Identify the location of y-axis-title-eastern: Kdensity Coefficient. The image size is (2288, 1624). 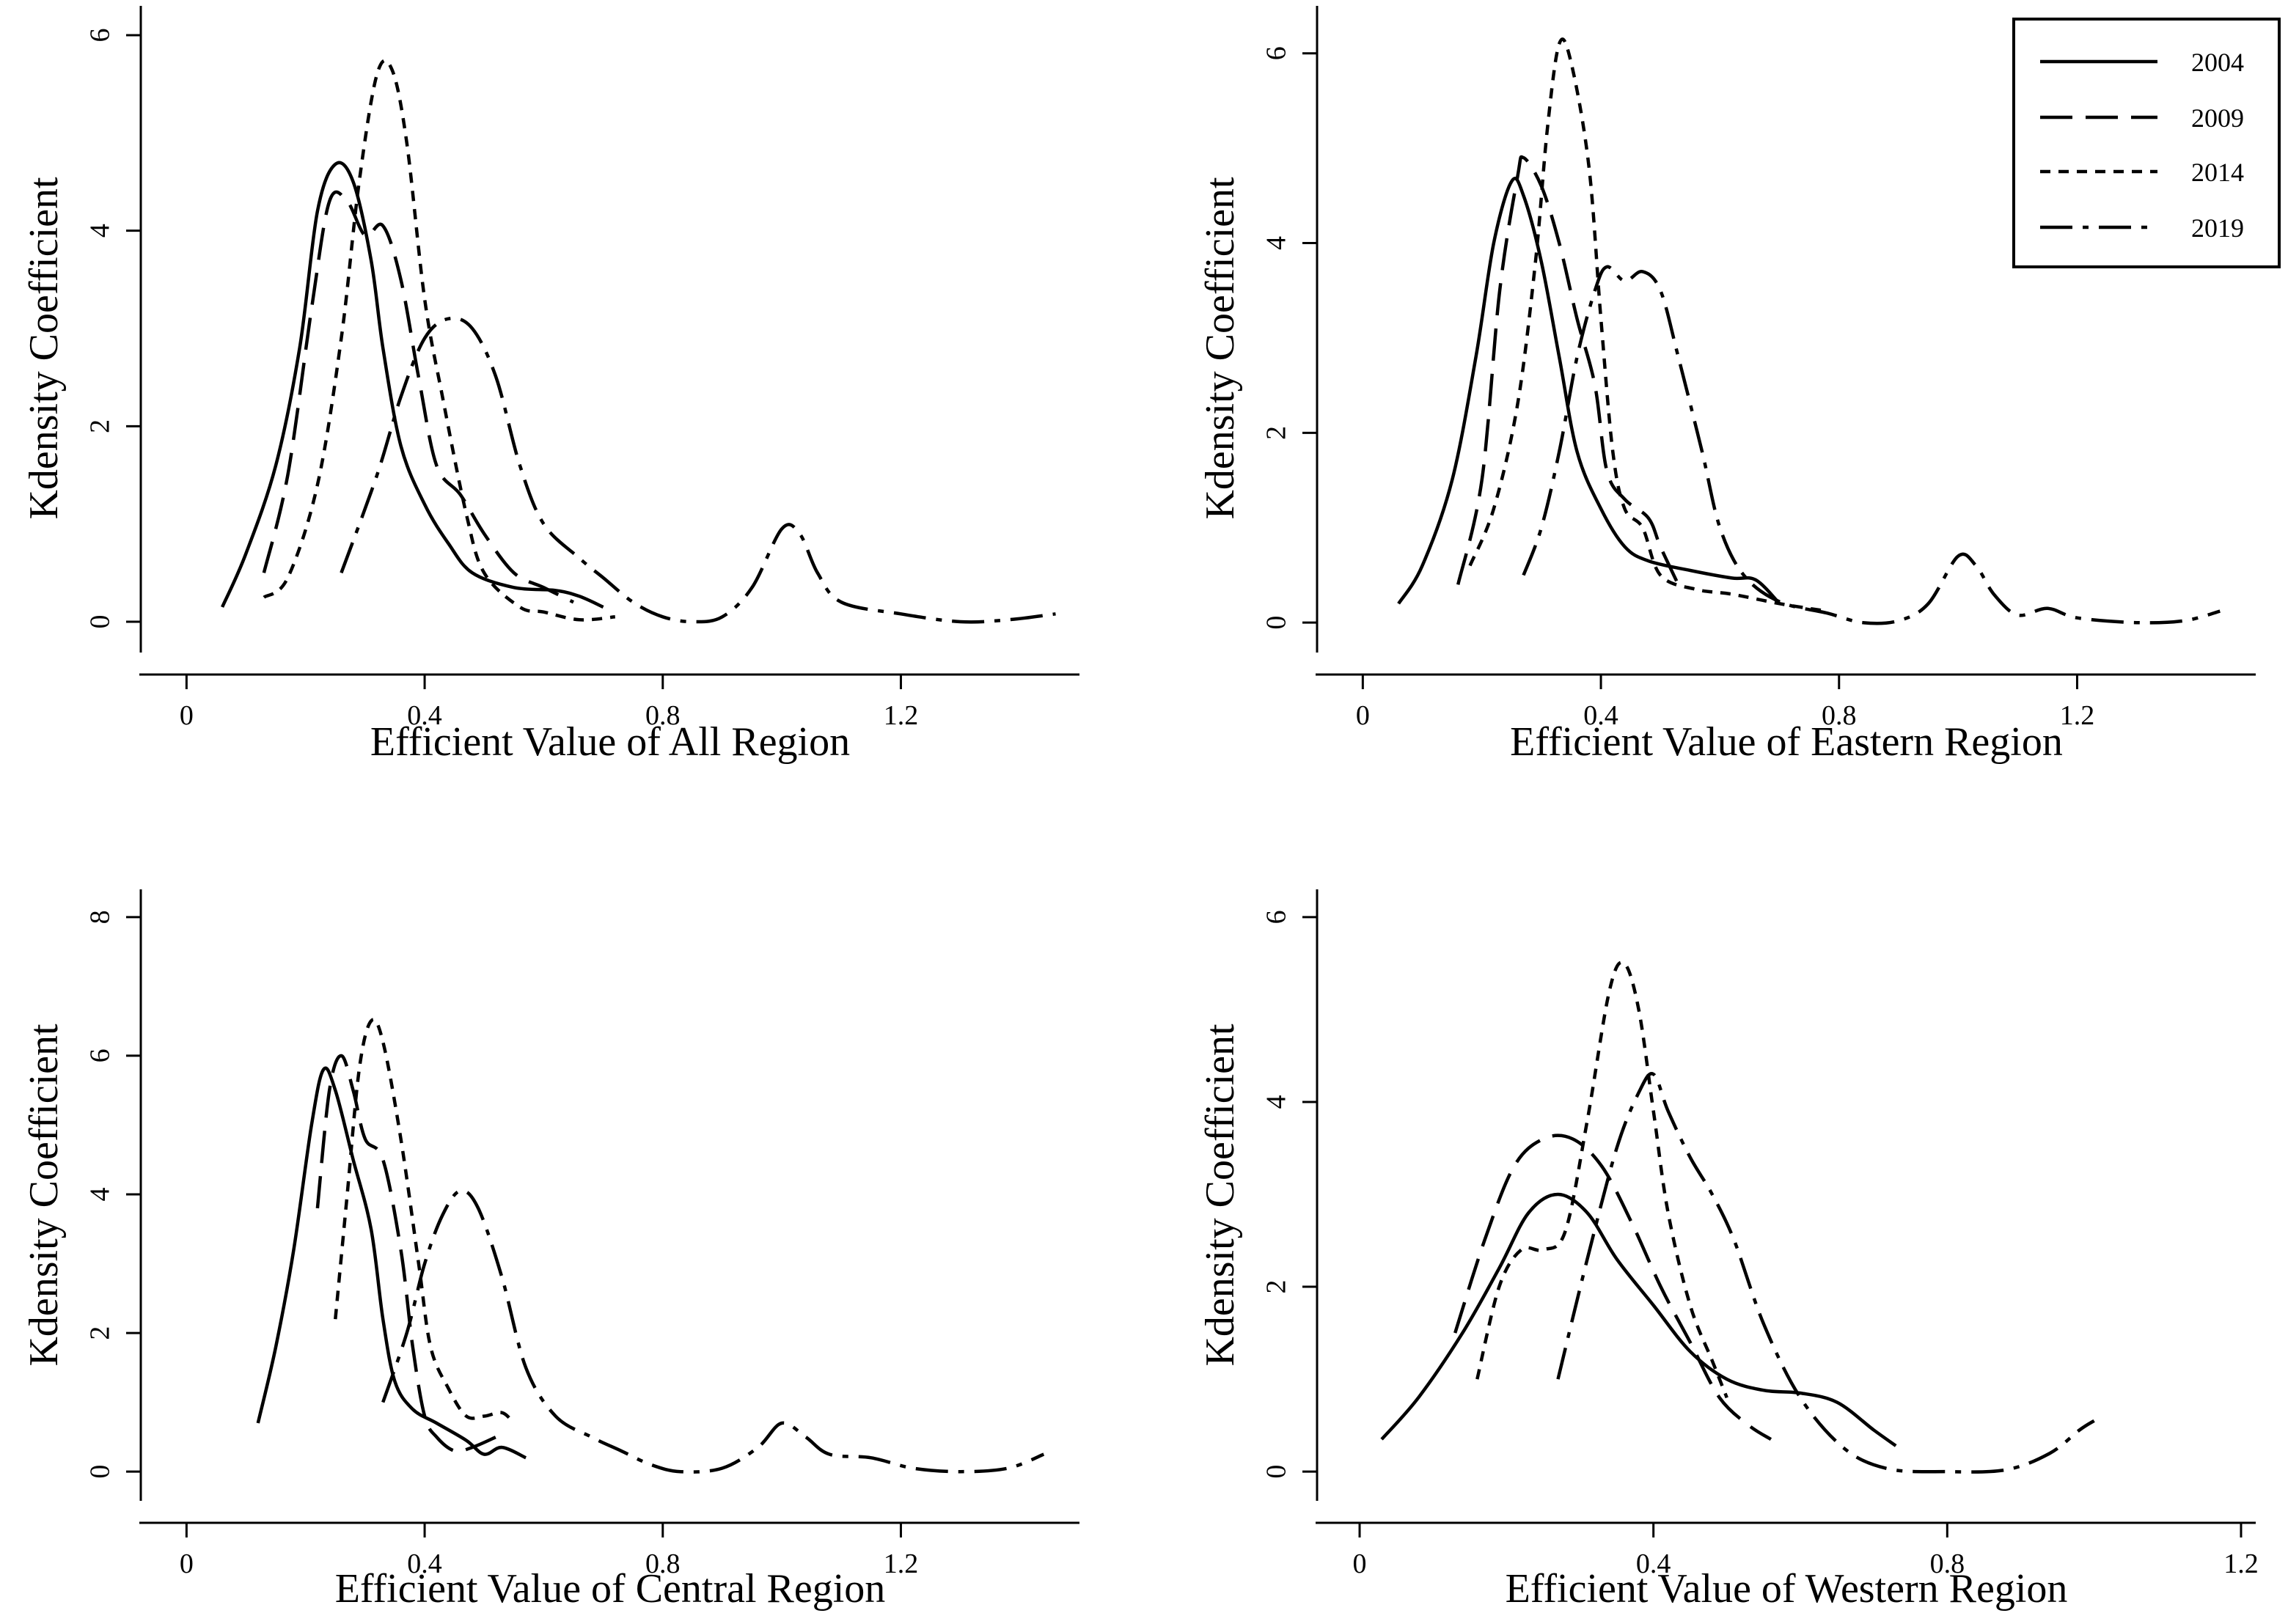
(1220, 348).